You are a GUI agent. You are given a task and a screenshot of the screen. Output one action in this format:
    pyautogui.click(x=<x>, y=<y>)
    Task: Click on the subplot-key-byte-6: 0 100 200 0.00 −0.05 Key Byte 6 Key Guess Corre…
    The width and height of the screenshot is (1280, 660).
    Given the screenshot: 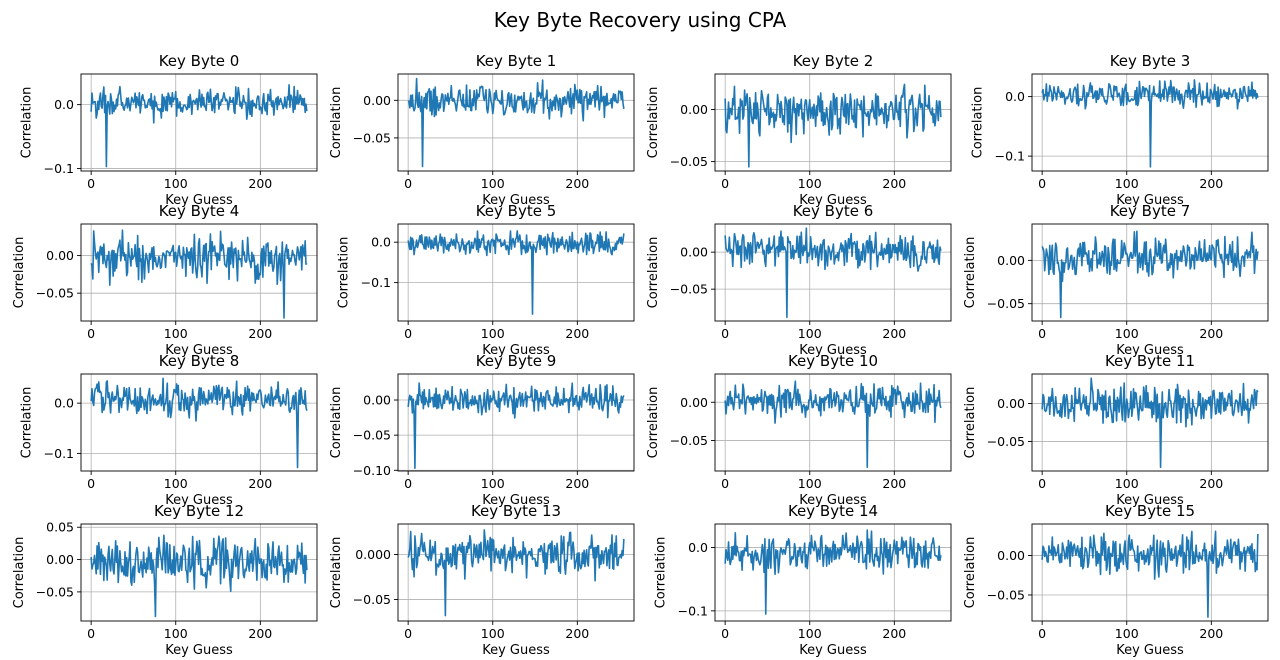 What is the action you would take?
    pyautogui.click(x=799, y=280)
    